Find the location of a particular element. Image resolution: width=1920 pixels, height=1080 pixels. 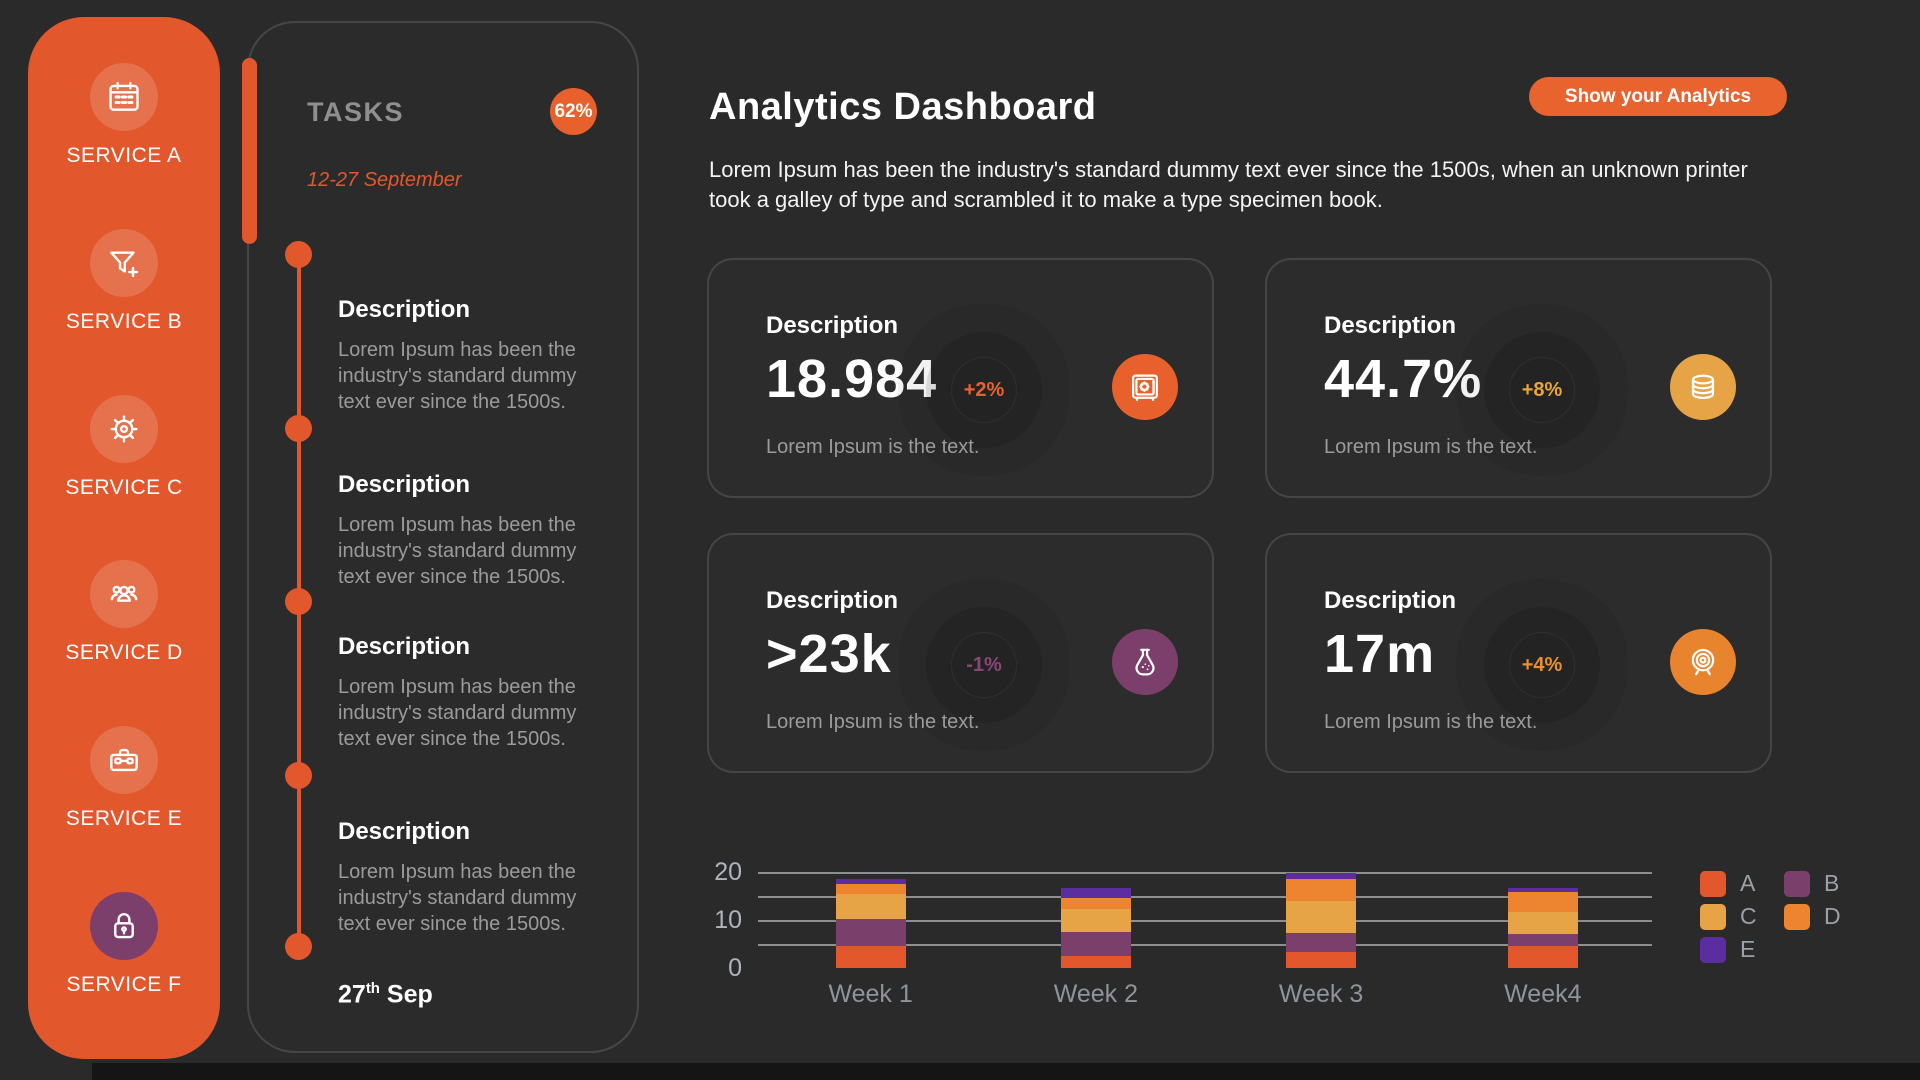

card-delta-badge: -1% is located at coordinates (984, 665).